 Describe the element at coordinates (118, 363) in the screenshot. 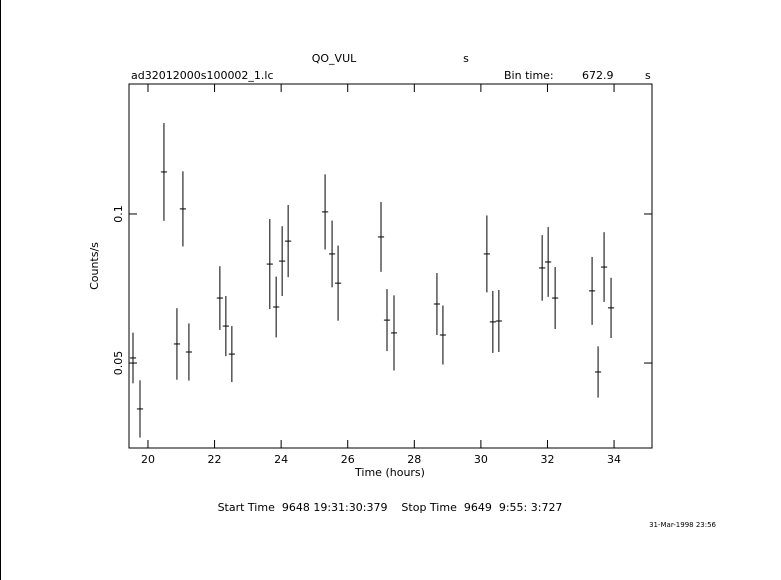

I see `y-tick-label: 0.05` at that location.